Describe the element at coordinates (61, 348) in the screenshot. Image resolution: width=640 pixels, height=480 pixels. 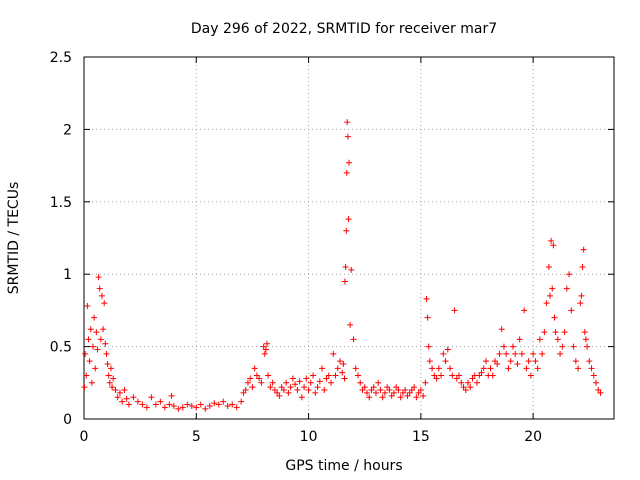
I see `y-tick-label: 0.5` at that location.